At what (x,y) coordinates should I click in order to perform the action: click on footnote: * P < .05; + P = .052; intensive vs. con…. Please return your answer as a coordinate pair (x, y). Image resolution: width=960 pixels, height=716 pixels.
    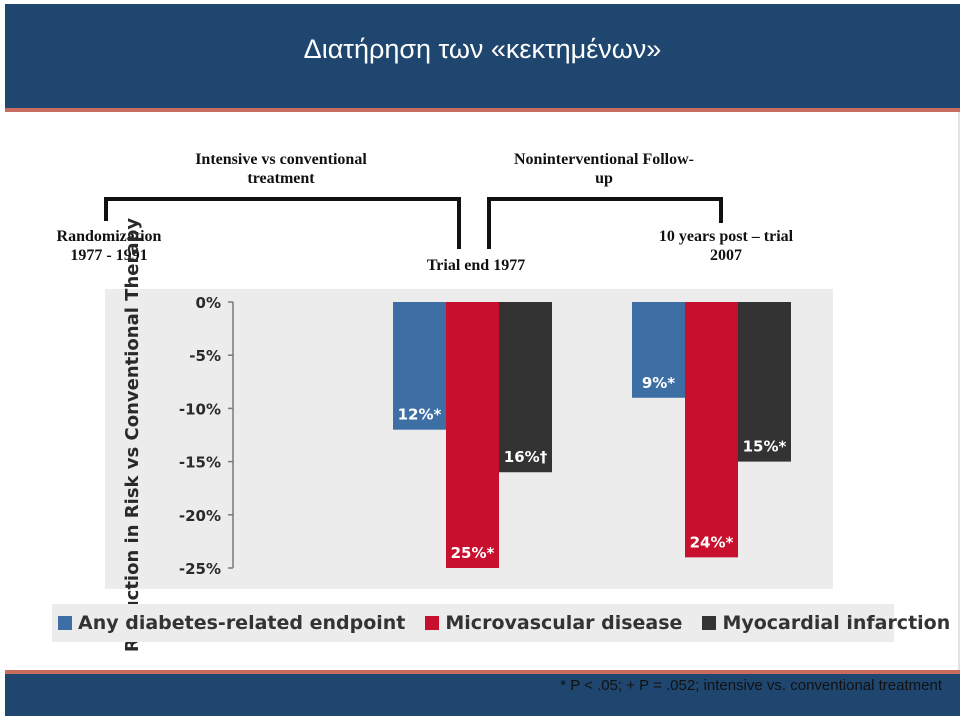
    Looking at the image, I should click on (751, 685).